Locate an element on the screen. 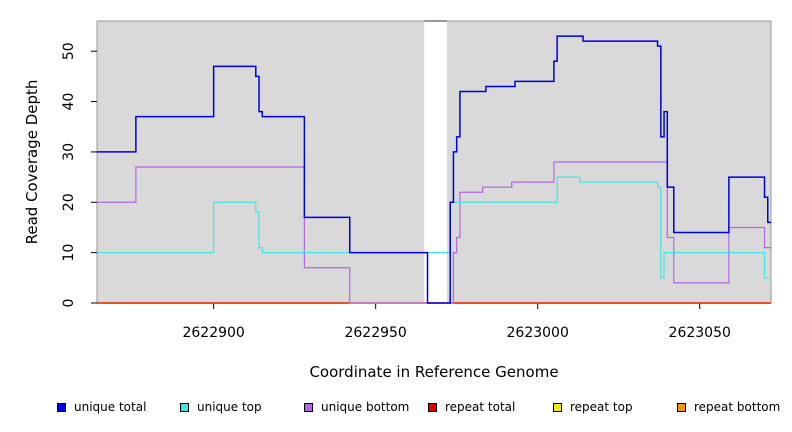  x-tick-label: 2623050 is located at coordinates (700, 333).